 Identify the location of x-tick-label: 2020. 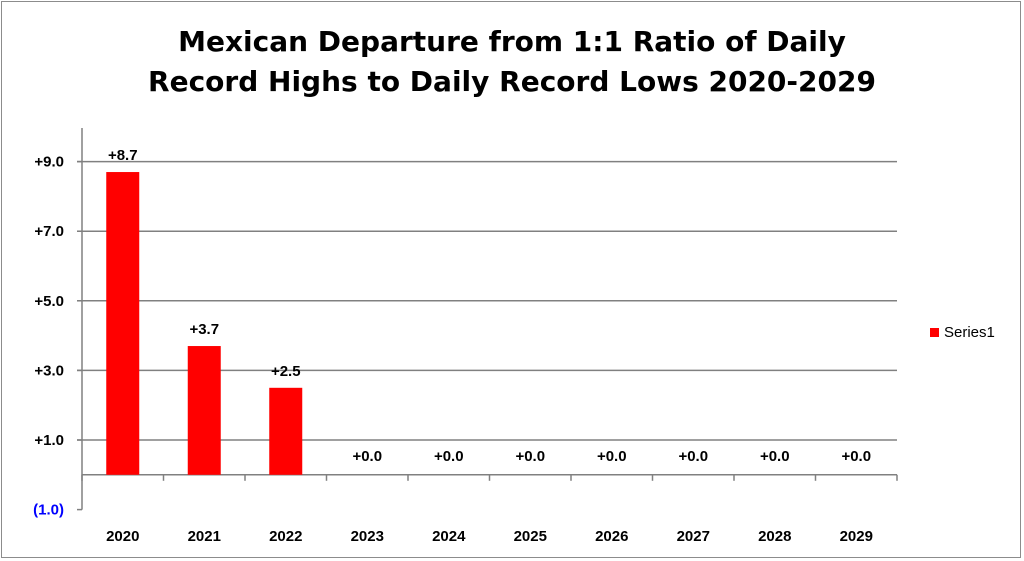
(122, 536).